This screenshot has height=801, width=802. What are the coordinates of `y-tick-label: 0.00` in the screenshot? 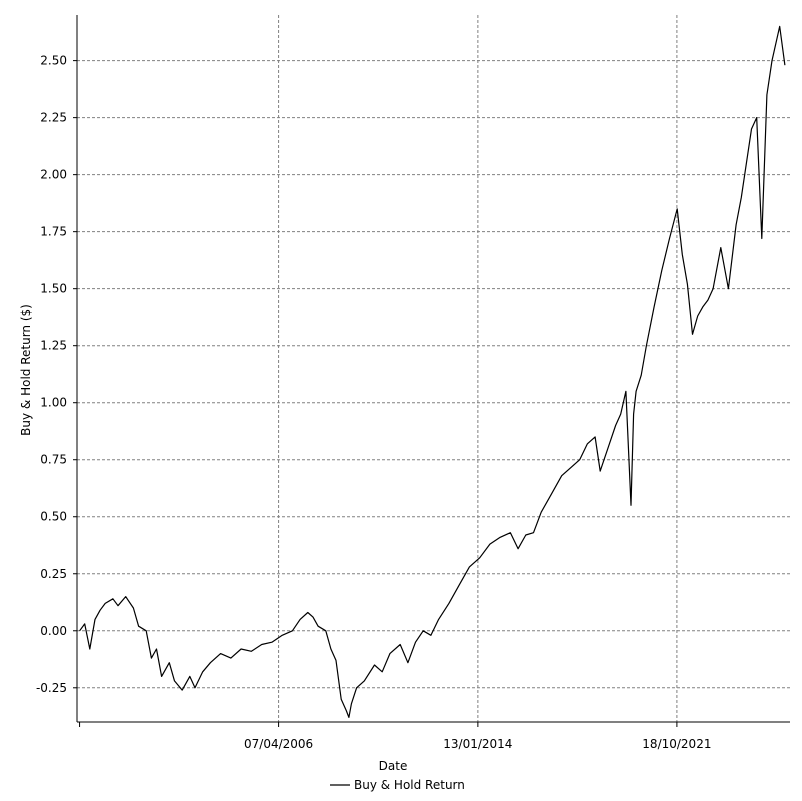 It's located at (53, 631).